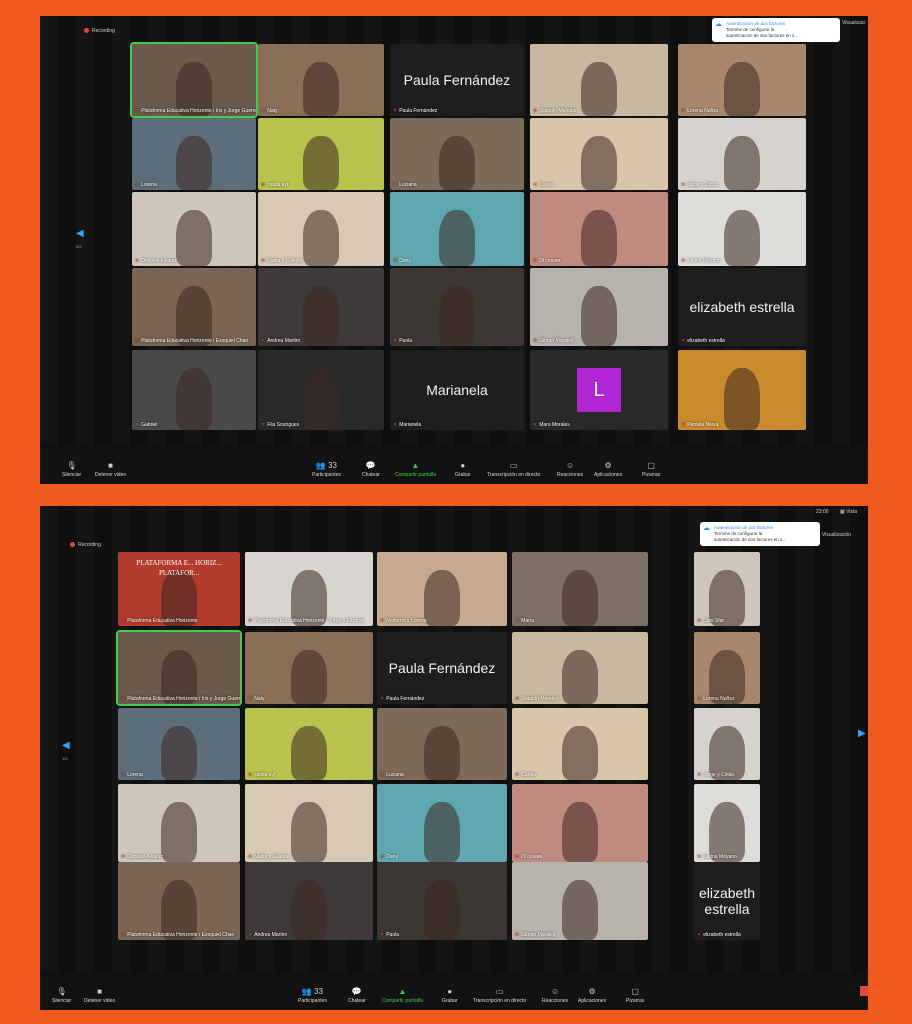 The image size is (912, 1024). What do you see at coordinates (837, 535) in the screenshot?
I see `view-label: Visualización` at bounding box center [837, 535].